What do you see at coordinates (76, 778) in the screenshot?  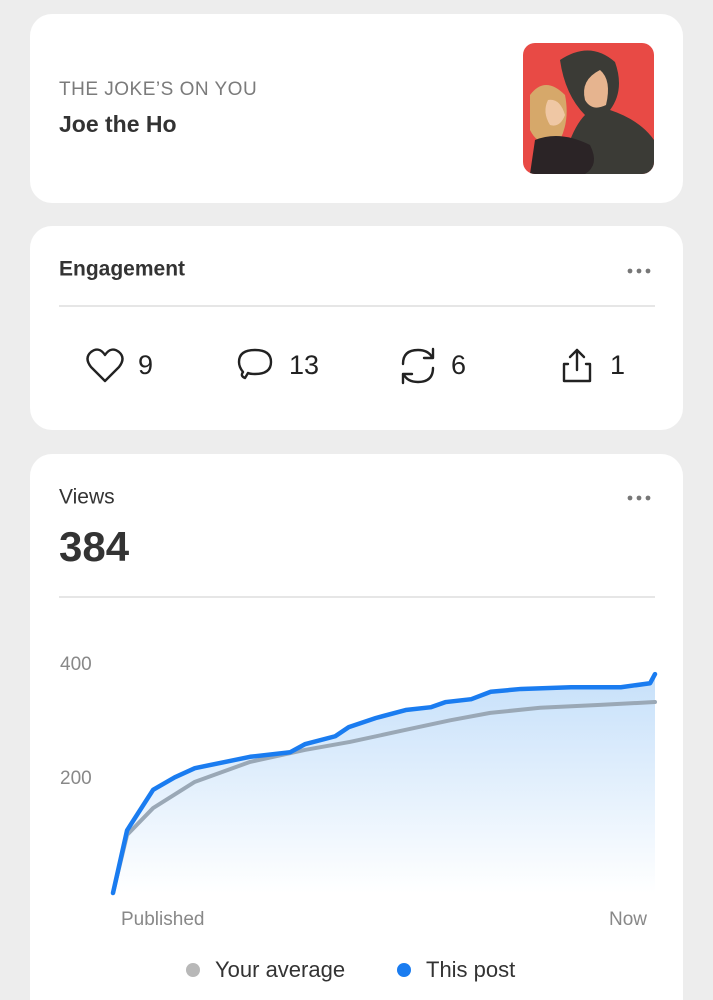 I see `y-tick-label: 200` at bounding box center [76, 778].